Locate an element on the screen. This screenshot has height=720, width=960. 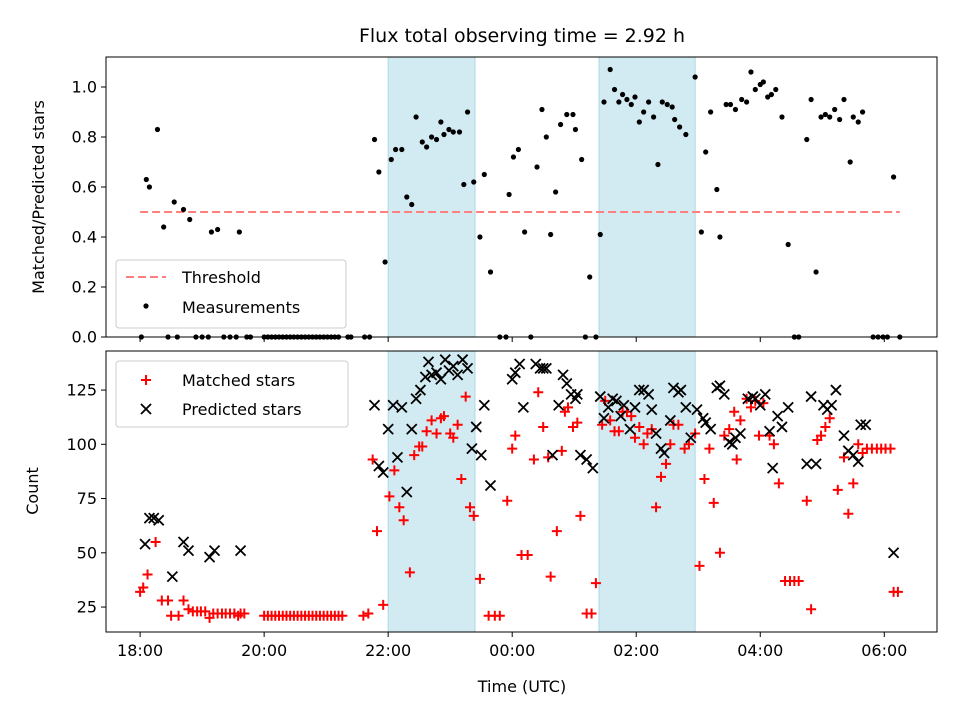
ratio-y-axis-label: Matched/Predicted stars is located at coordinates (38, 197).